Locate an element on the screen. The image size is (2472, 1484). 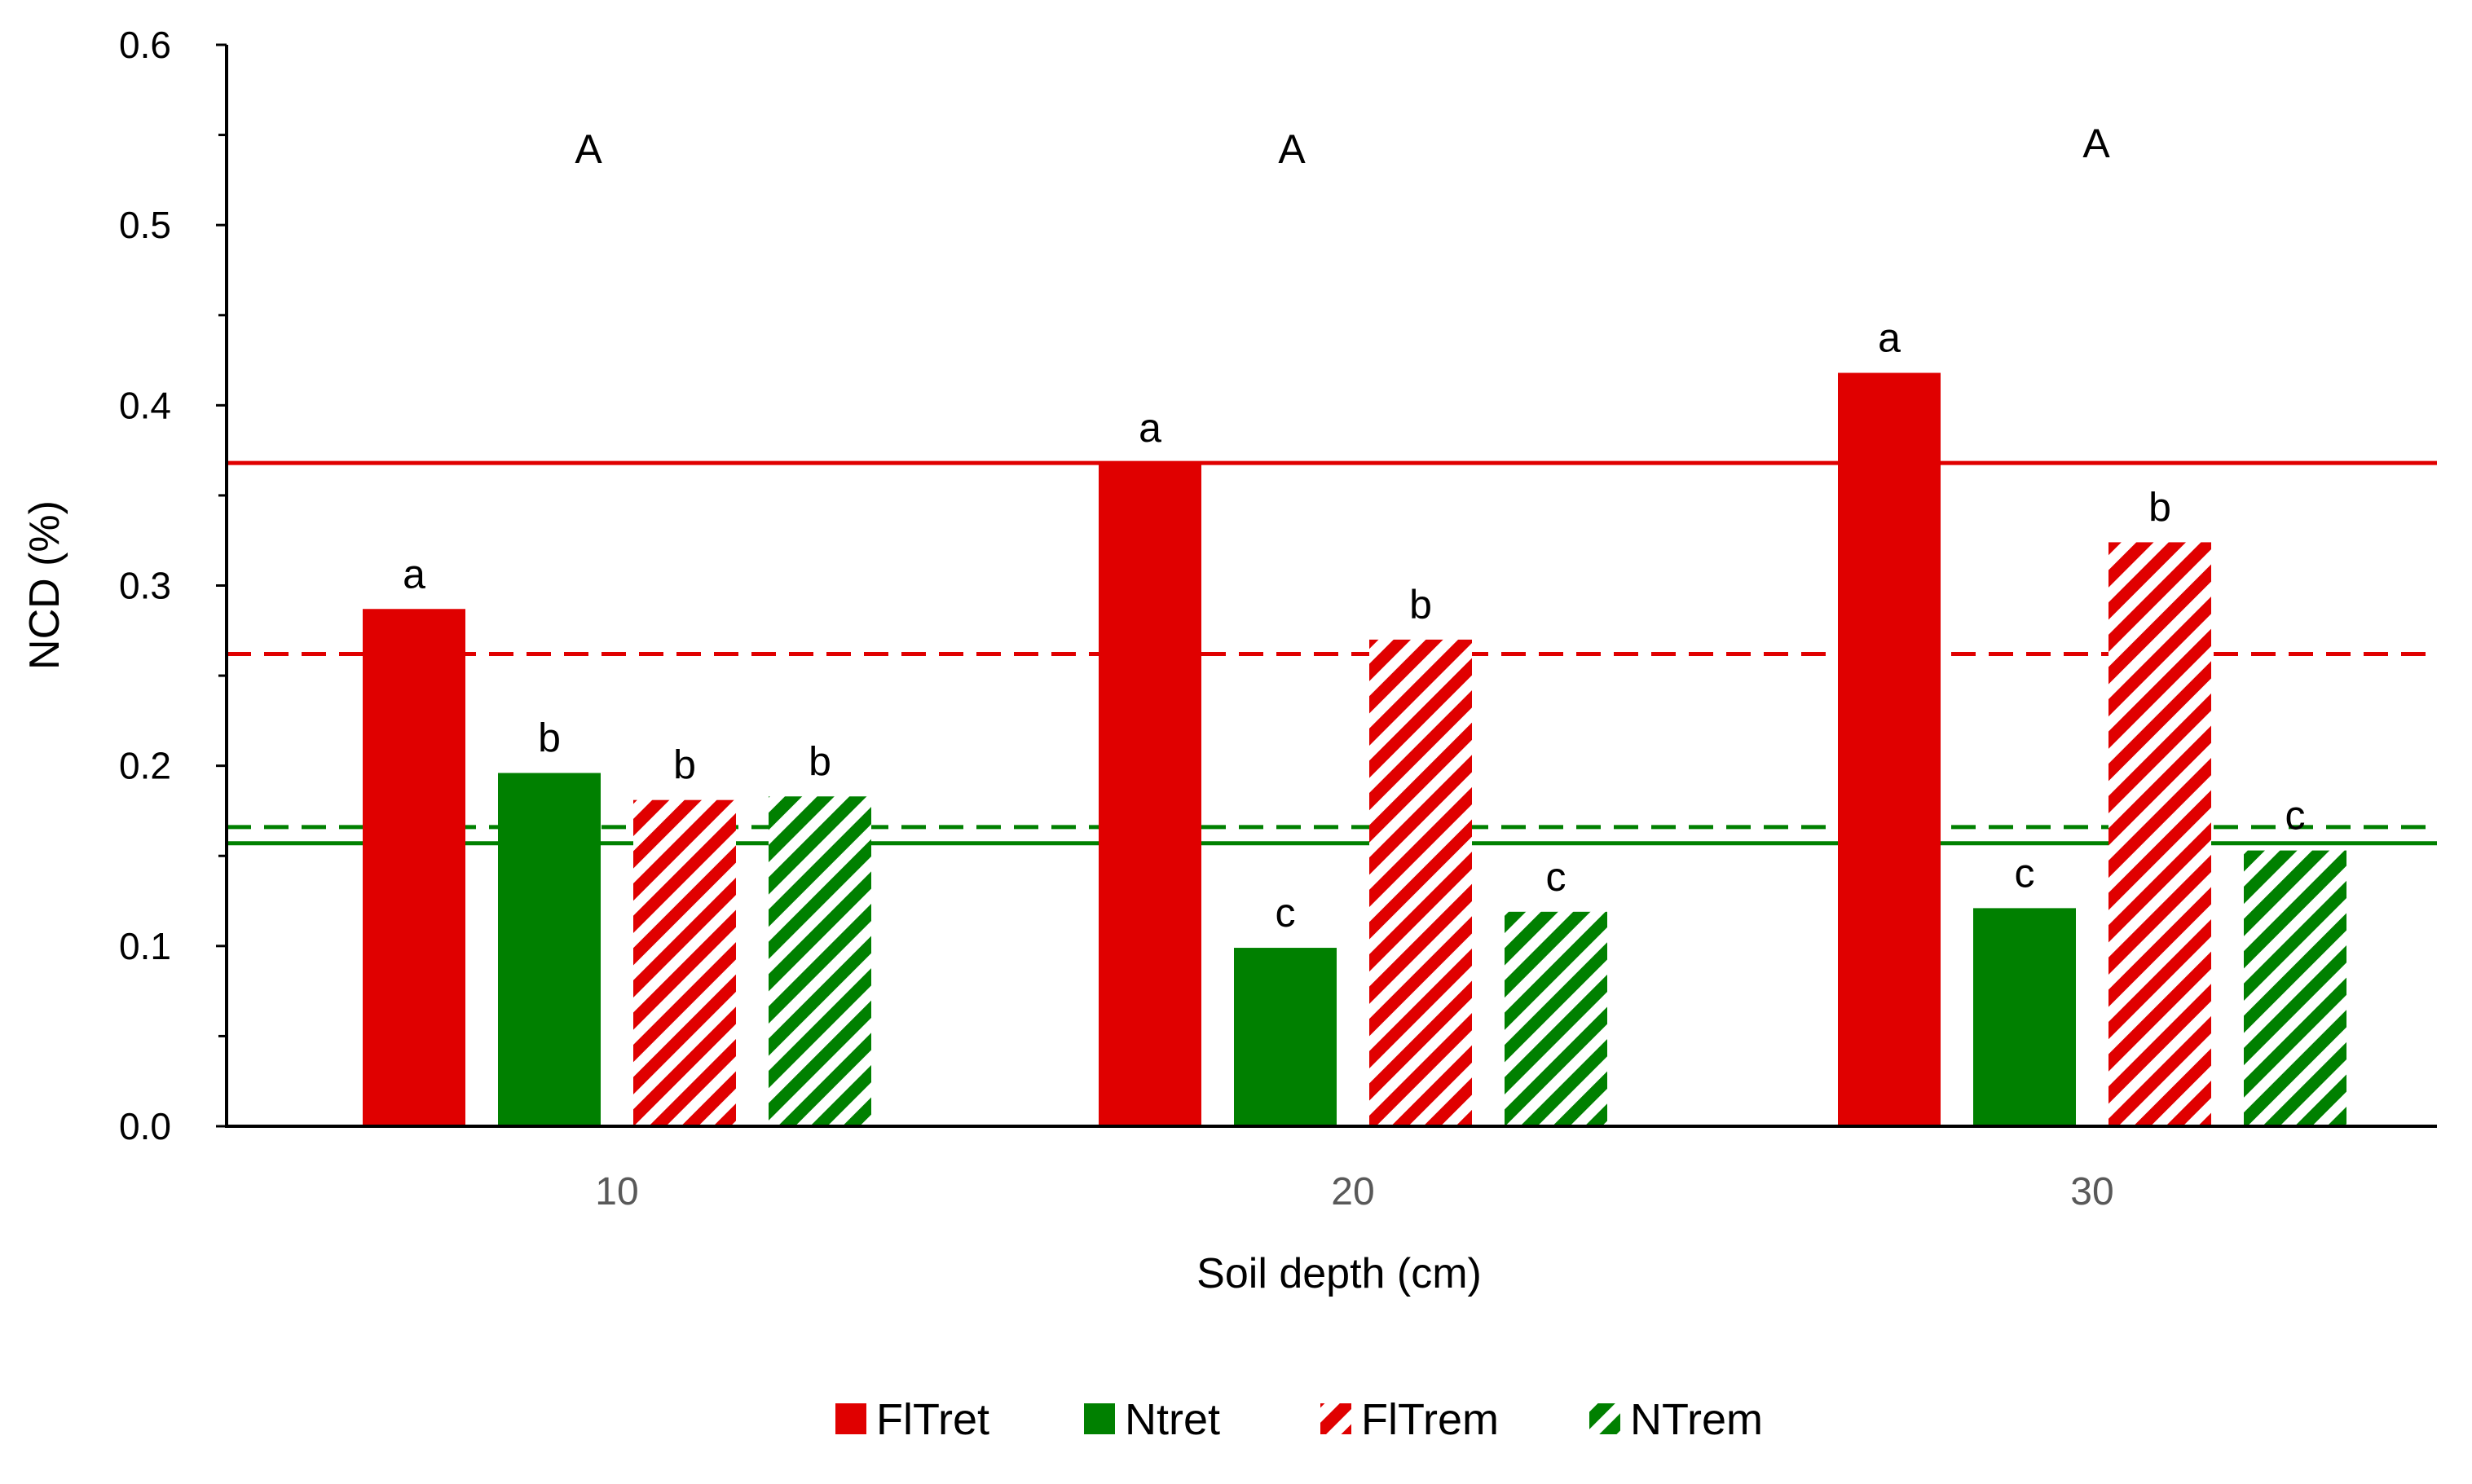
y-tick-label: 0.0 is located at coordinates (145, 1126).